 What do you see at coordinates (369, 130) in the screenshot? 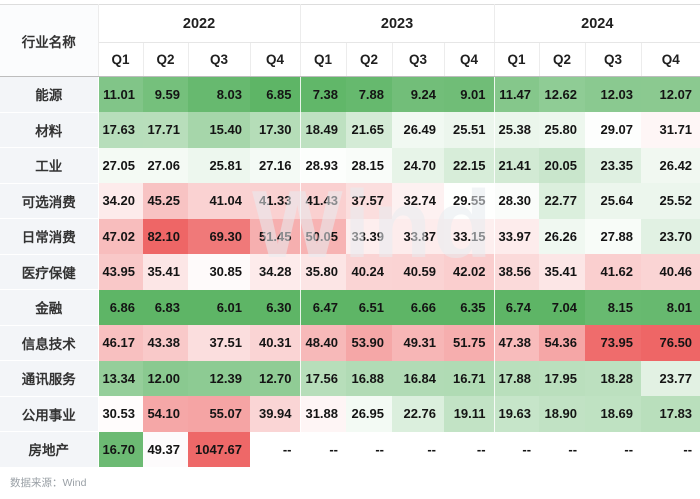
I see `cell-材料-2023-Q2: 21.65` at bounding box center [369, 130].